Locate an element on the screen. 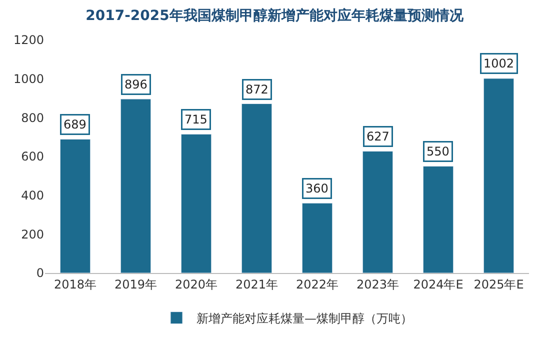 The width and height of the screenshot is (549, 344). x-tick-label: 2021年 is located at coordinates (256, 284).